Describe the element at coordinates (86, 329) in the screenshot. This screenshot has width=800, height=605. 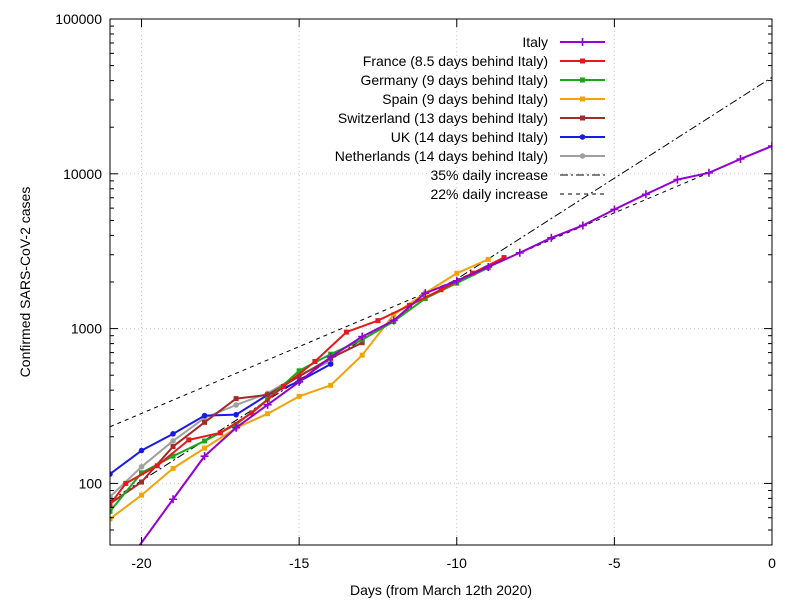
I see `y-tick-label: 1000` at that location.